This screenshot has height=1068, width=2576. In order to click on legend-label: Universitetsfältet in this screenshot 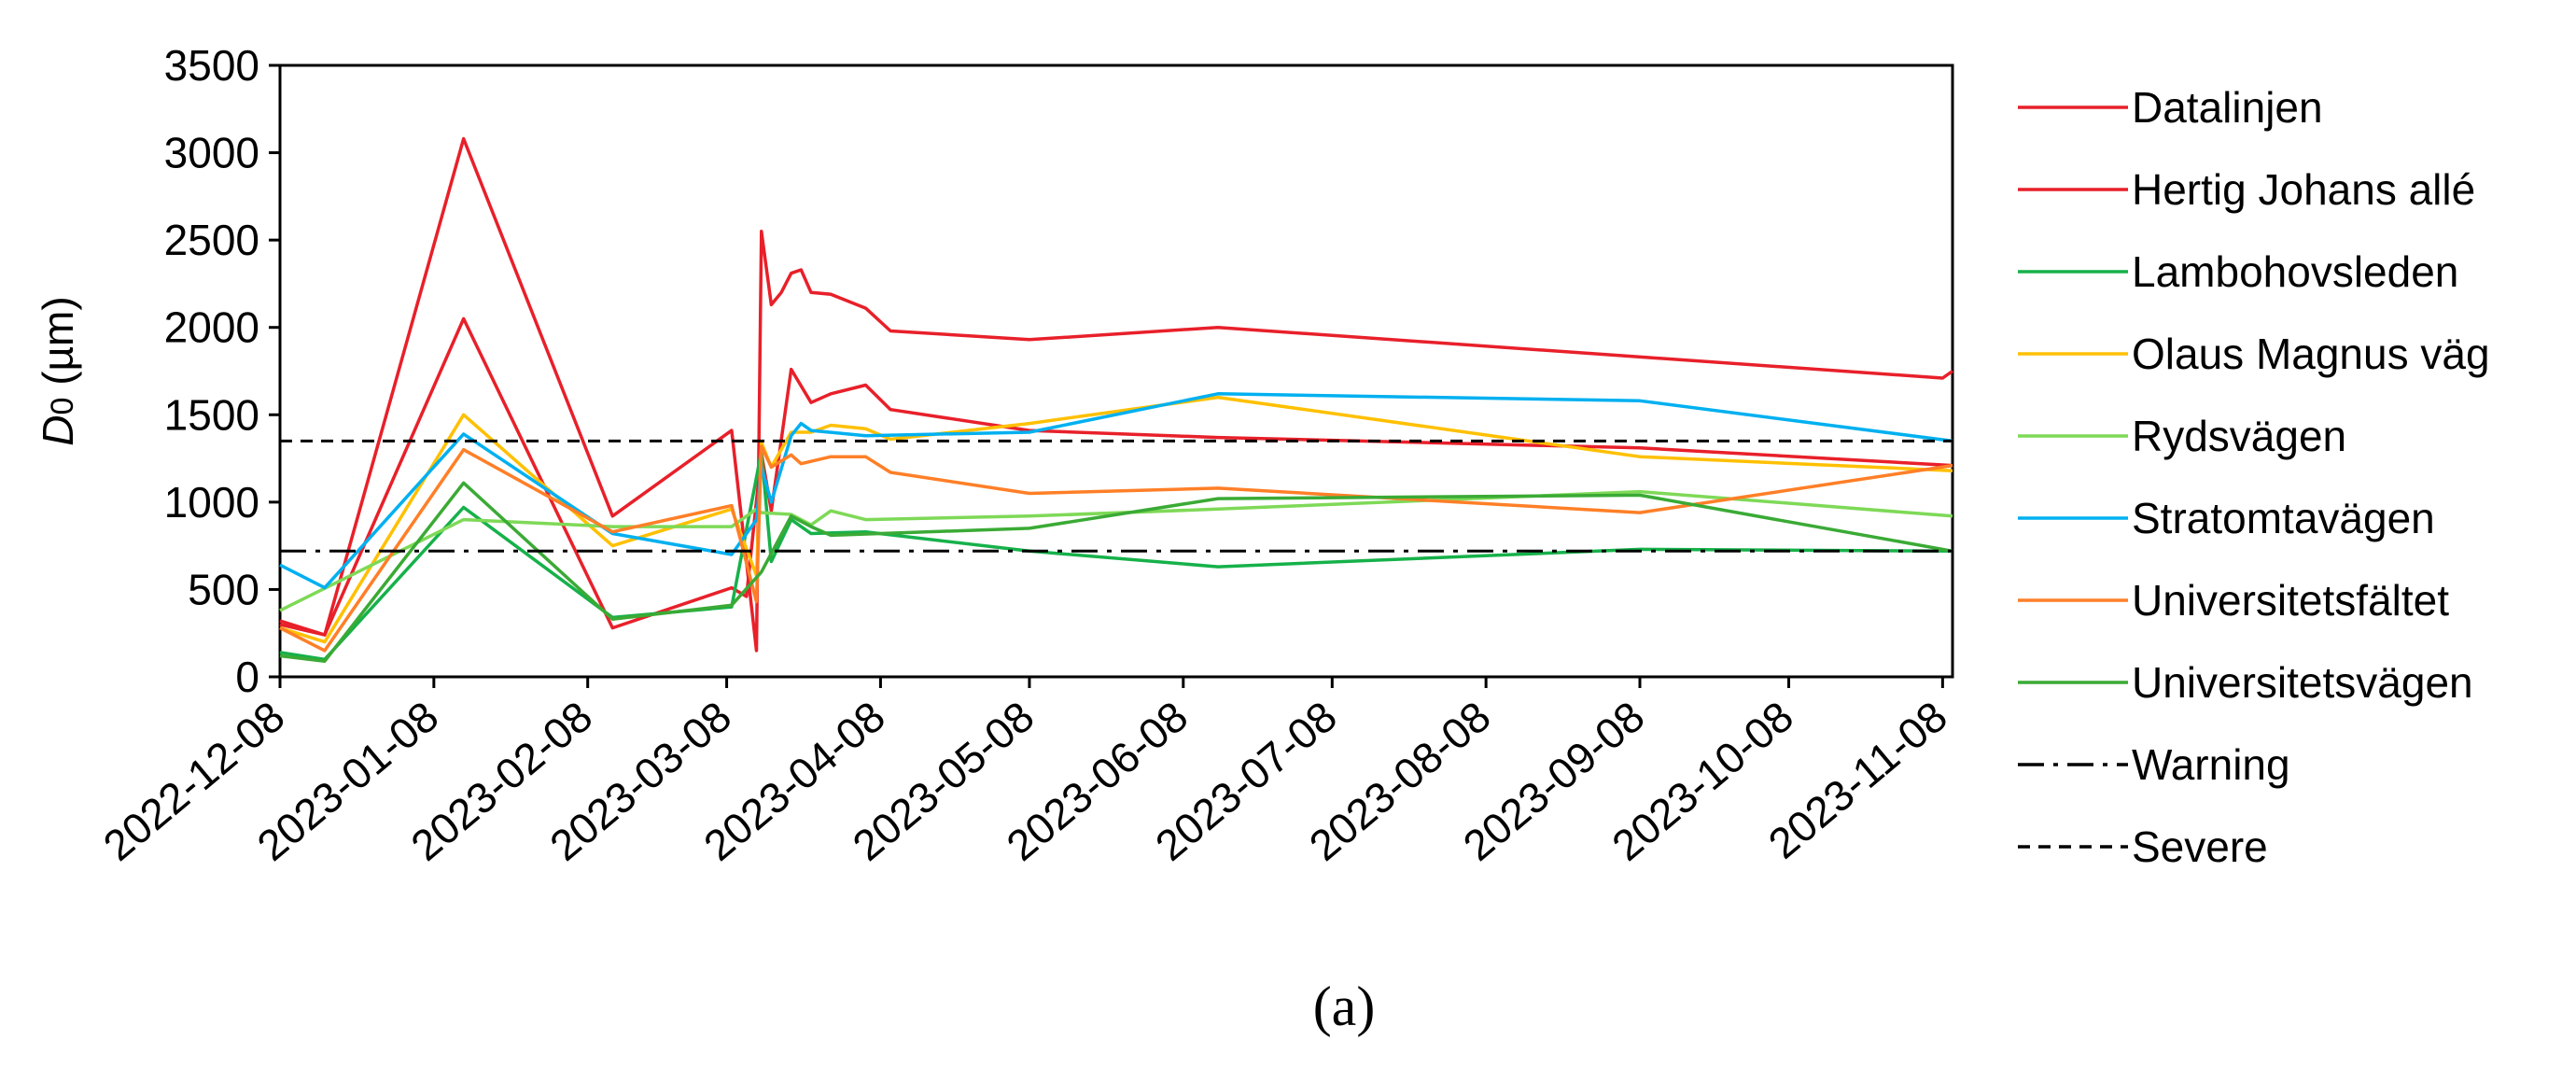, I will do `click(2290, 600)`.